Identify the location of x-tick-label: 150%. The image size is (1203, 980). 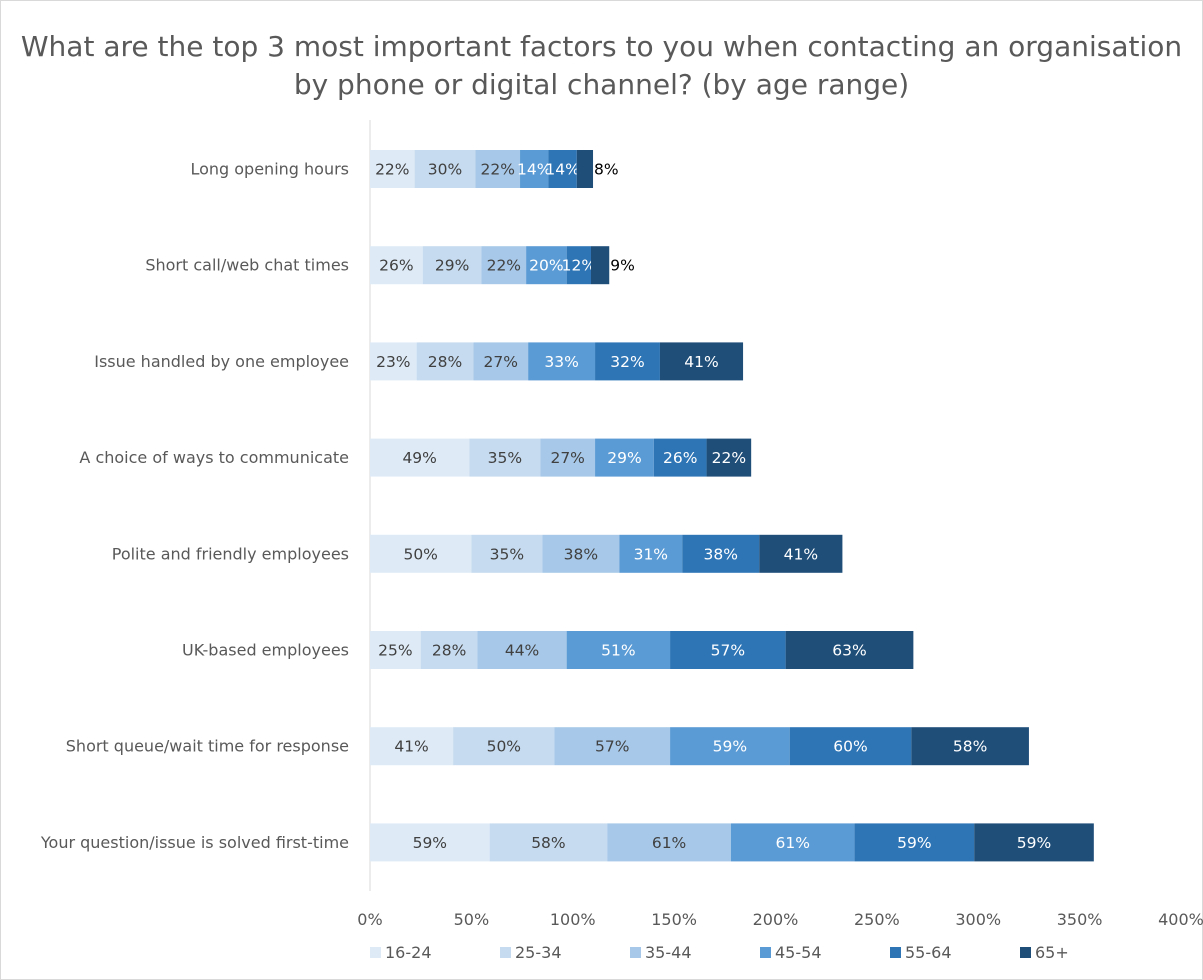
(674, 919).